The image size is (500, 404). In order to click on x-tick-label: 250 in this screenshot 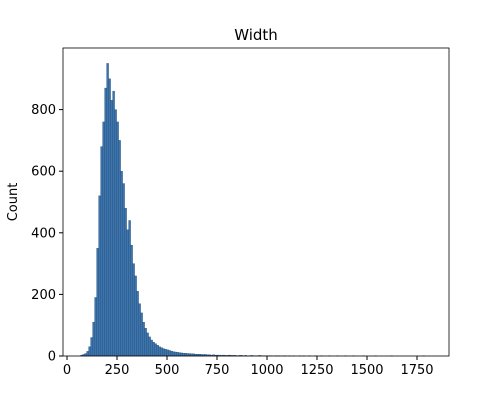, I will do `click(117, 370)`.